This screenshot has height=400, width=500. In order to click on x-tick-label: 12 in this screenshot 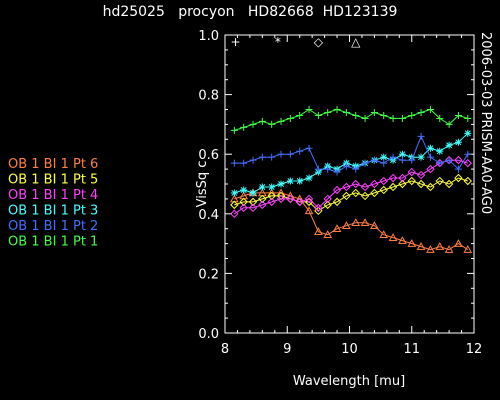, I will do `click(474, 349)`.